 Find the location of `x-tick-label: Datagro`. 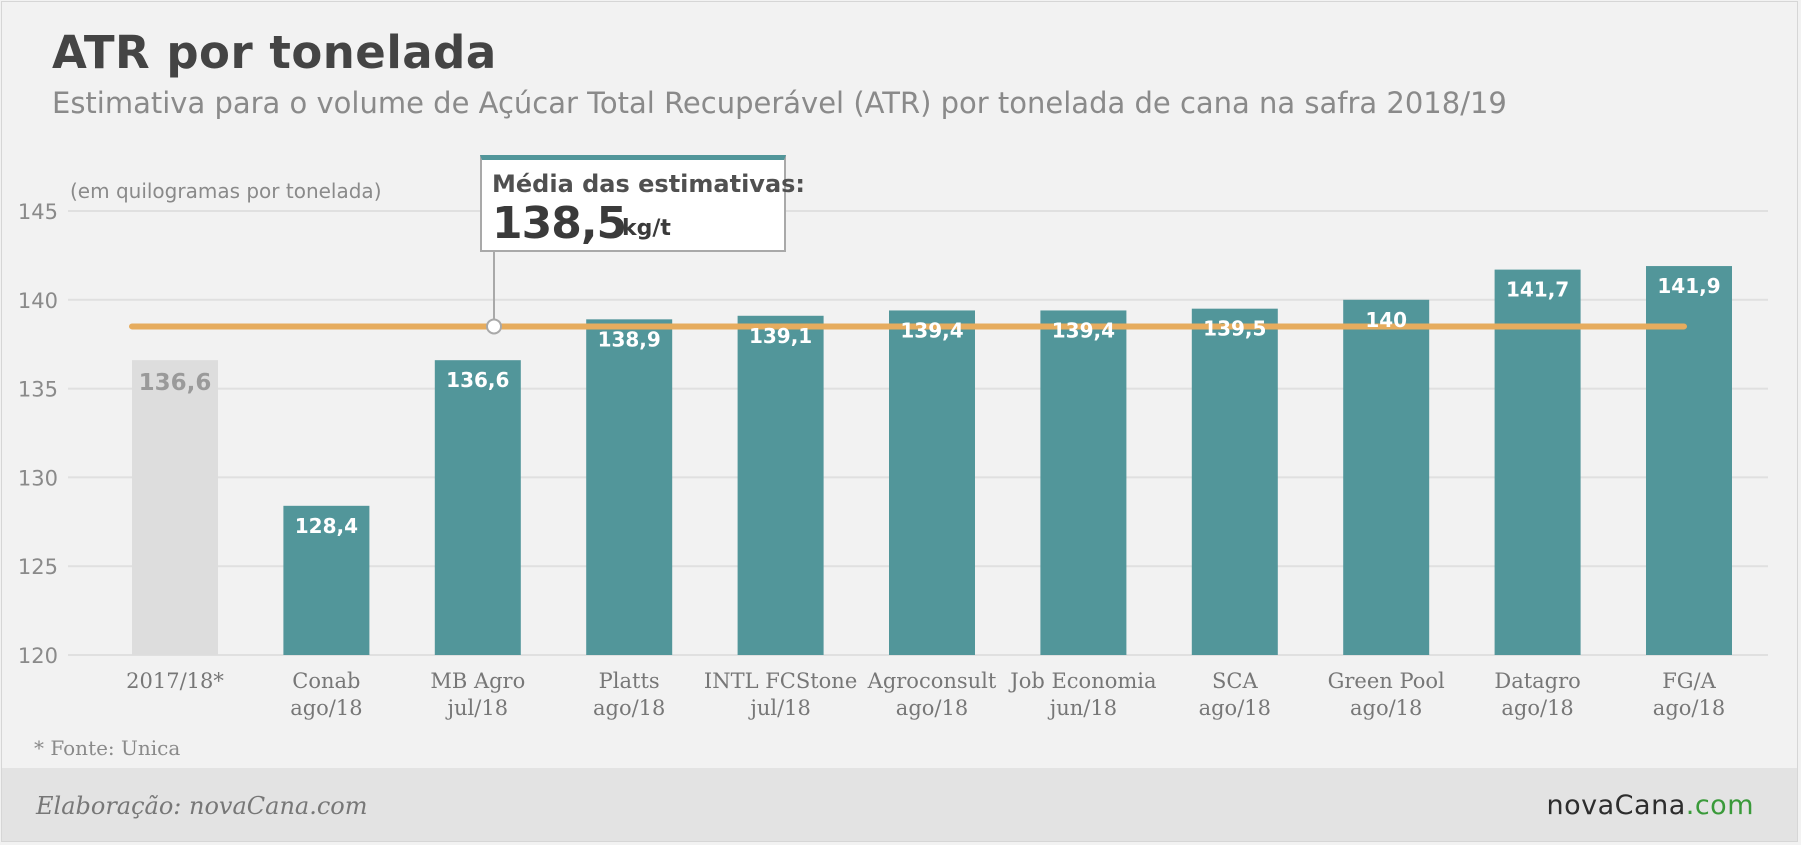

x-tick-label: Datagro is located at coordinates (1537, 681).